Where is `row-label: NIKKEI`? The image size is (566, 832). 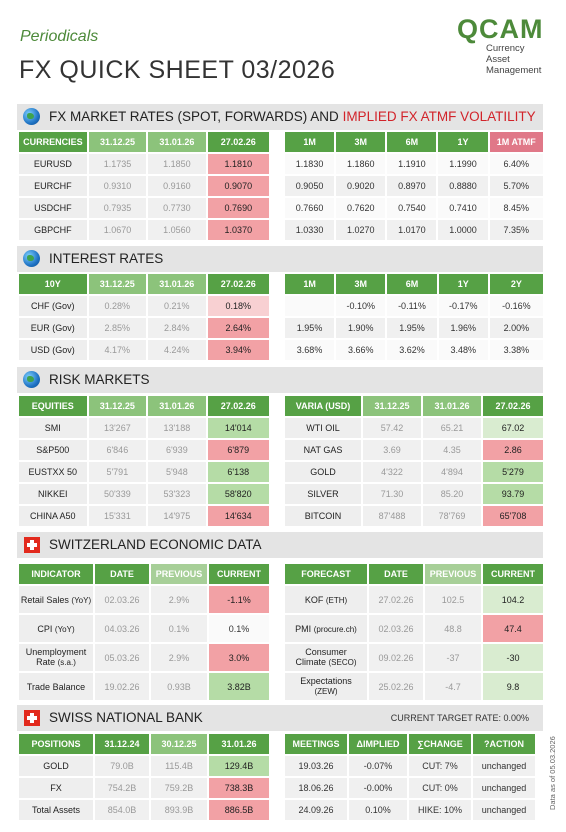
row-label: NIKKEI is located at coordinates (53, 494).